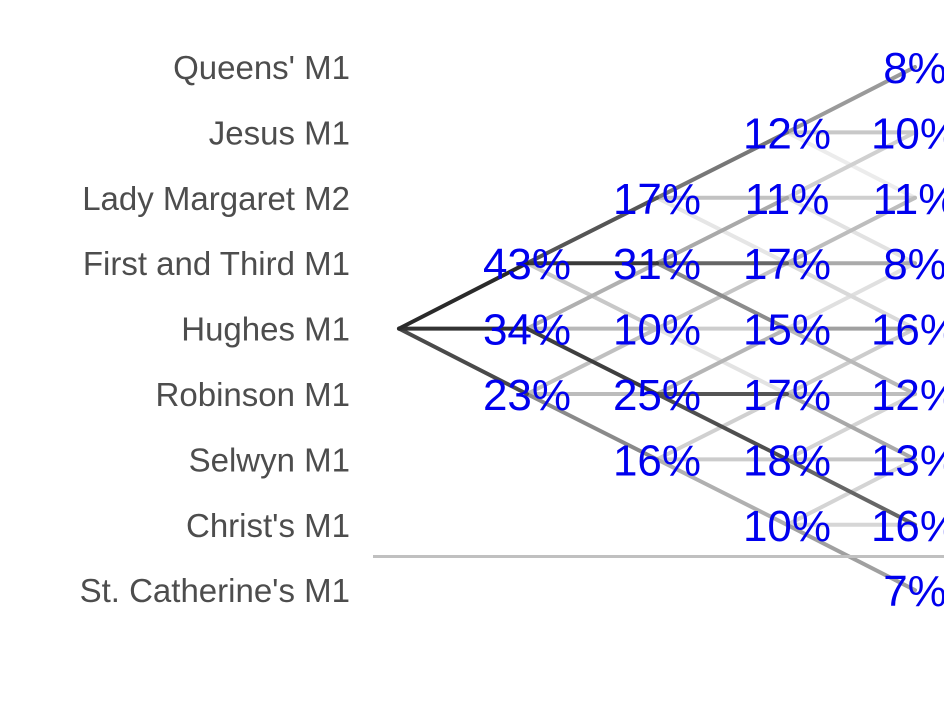  What do you see at coordinates (908, 199) in the screenshot?
I see `pct-day4-lady-margaret-m2: 11%` at bounding box center [908, 199].